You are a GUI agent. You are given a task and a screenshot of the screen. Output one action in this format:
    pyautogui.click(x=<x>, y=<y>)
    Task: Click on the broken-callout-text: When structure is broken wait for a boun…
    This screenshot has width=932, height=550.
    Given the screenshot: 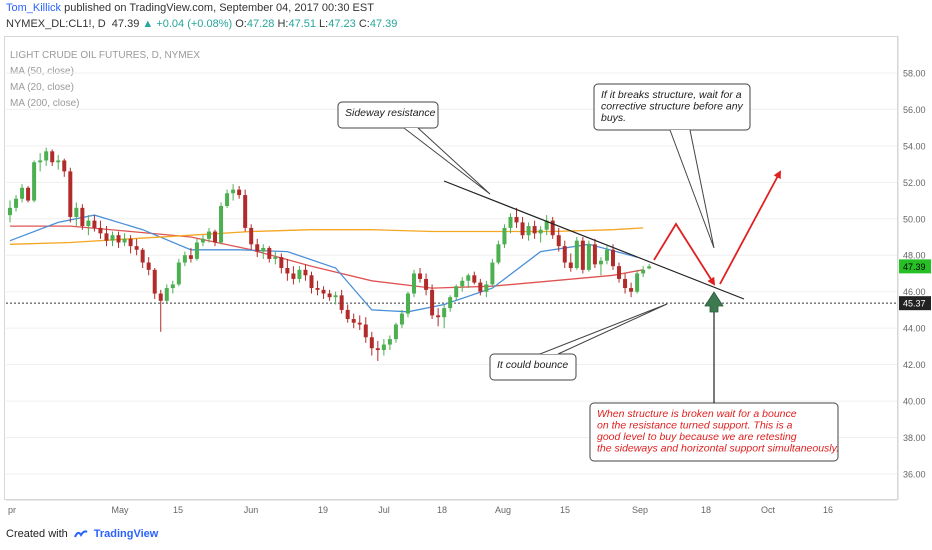 What is the action you would take?
    pyautogui.click(x=697, y=414)
    